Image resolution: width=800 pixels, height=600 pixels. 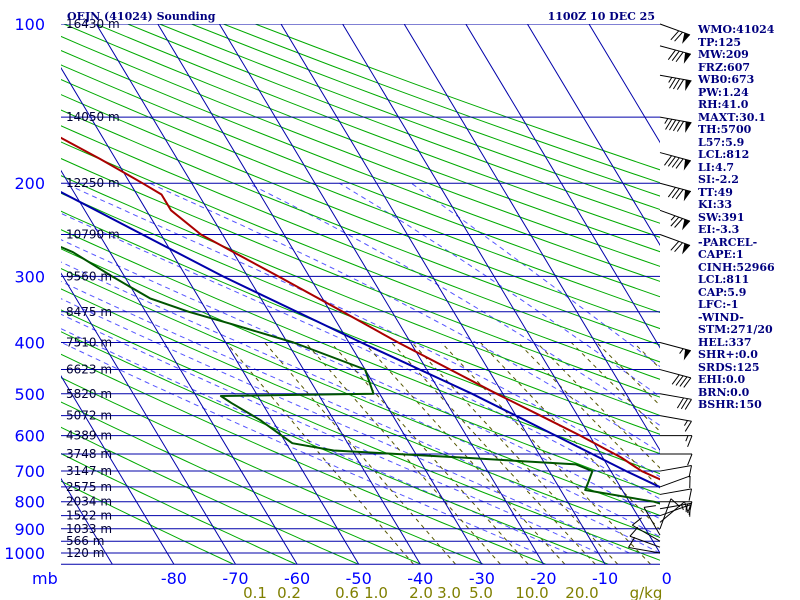 What do you see at coordinates (736, 29) in the screenshot?
I see `index-item: WMO:41024` at bounding box center [736, 29].